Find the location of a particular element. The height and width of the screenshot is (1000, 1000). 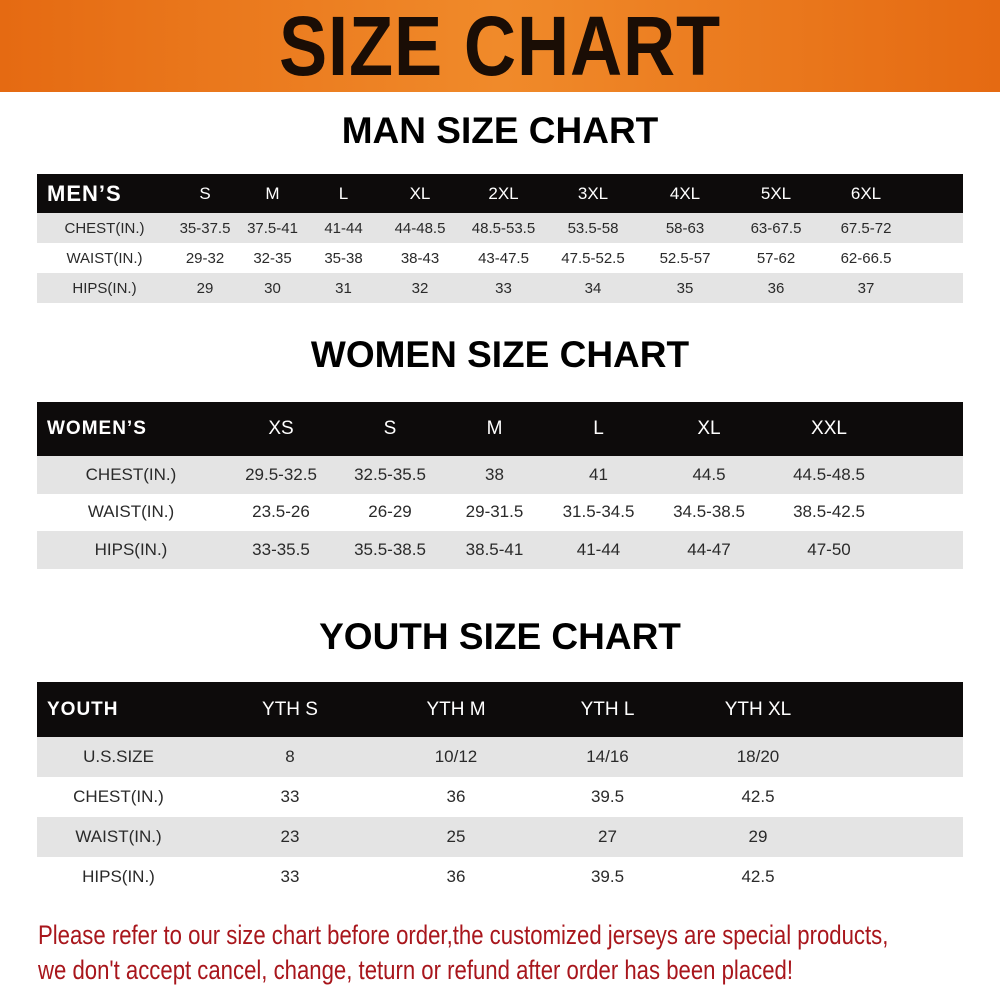

size-header: YTH M is located at coordinates (456, 709).